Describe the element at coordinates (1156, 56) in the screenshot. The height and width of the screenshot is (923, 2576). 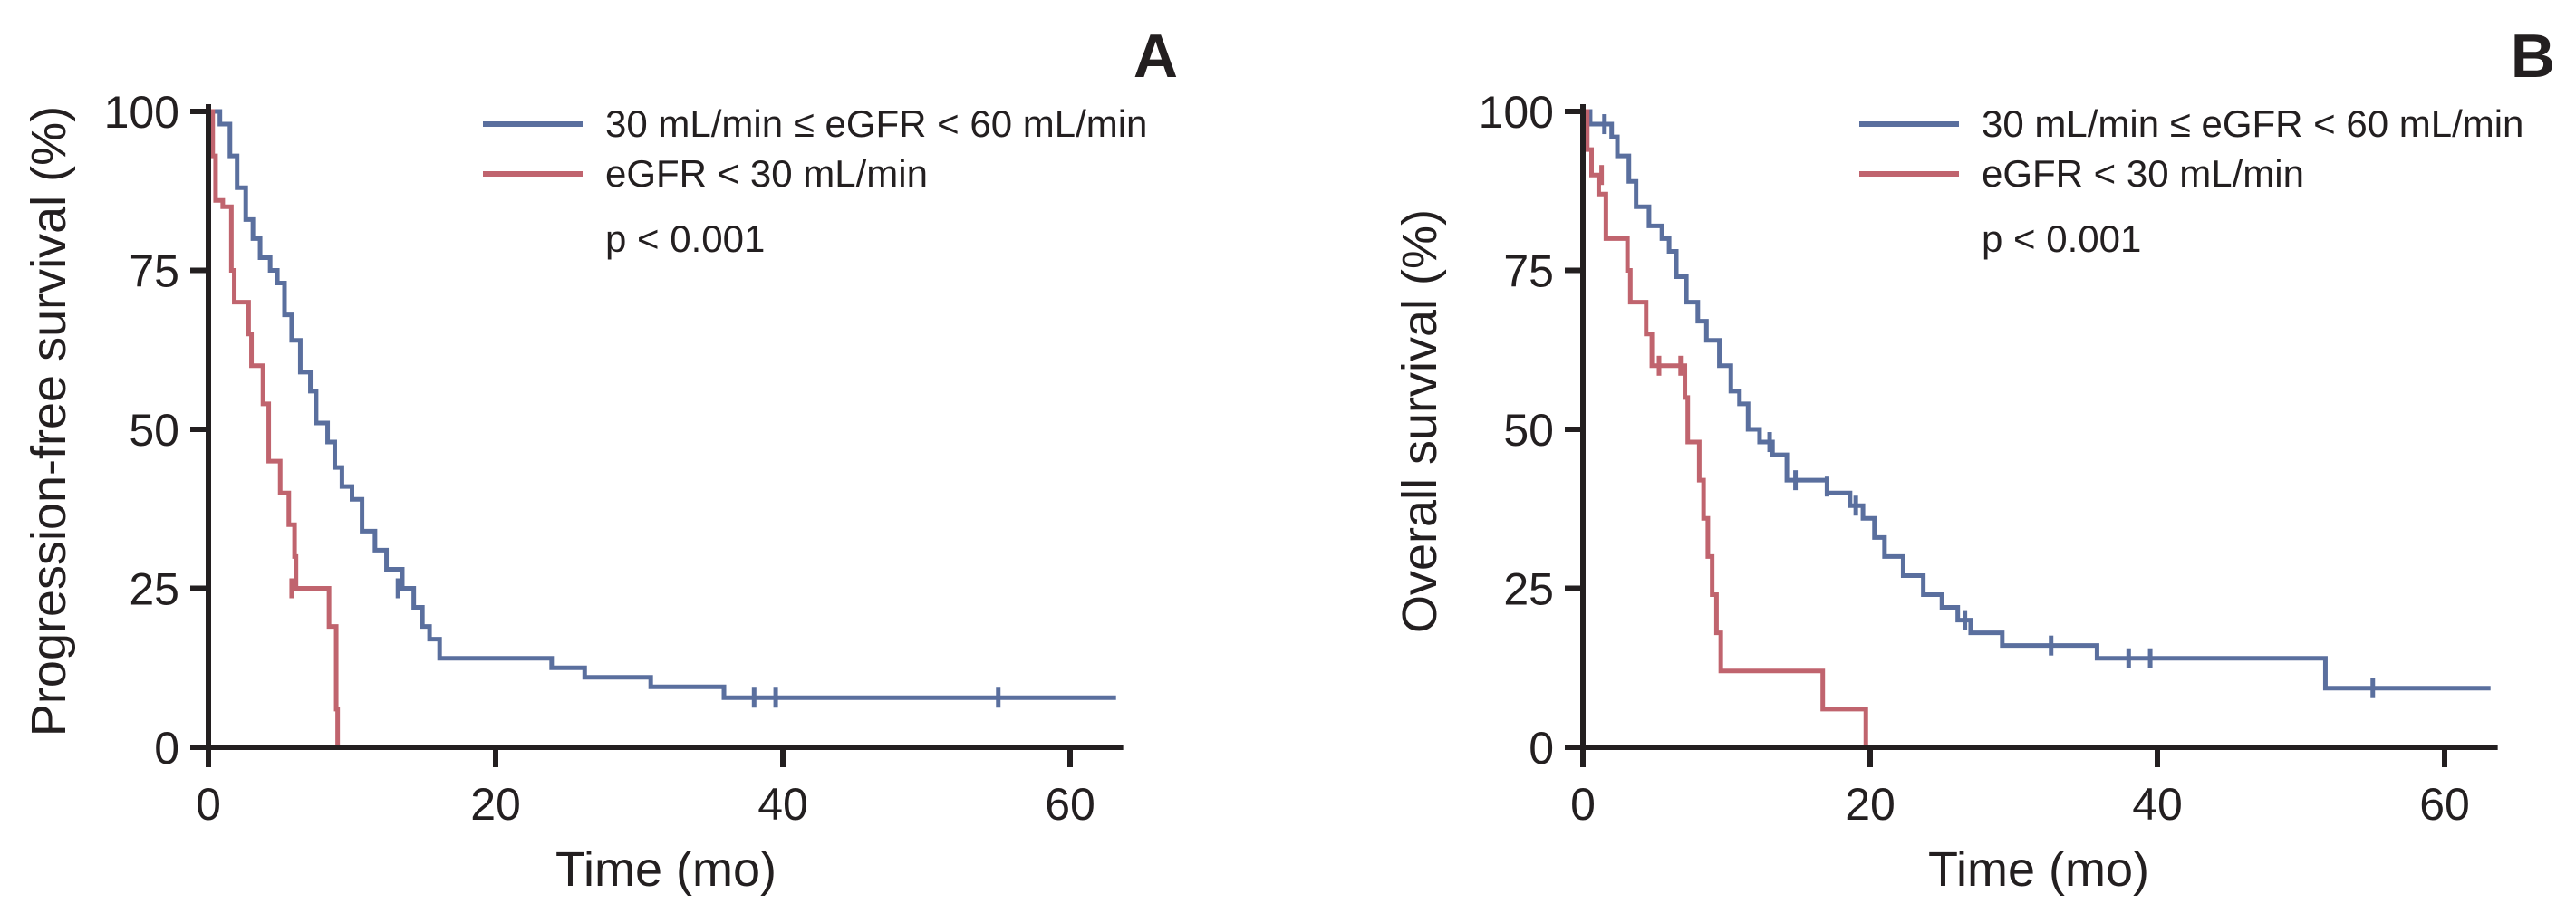
I see `panel-label: A` at that location.